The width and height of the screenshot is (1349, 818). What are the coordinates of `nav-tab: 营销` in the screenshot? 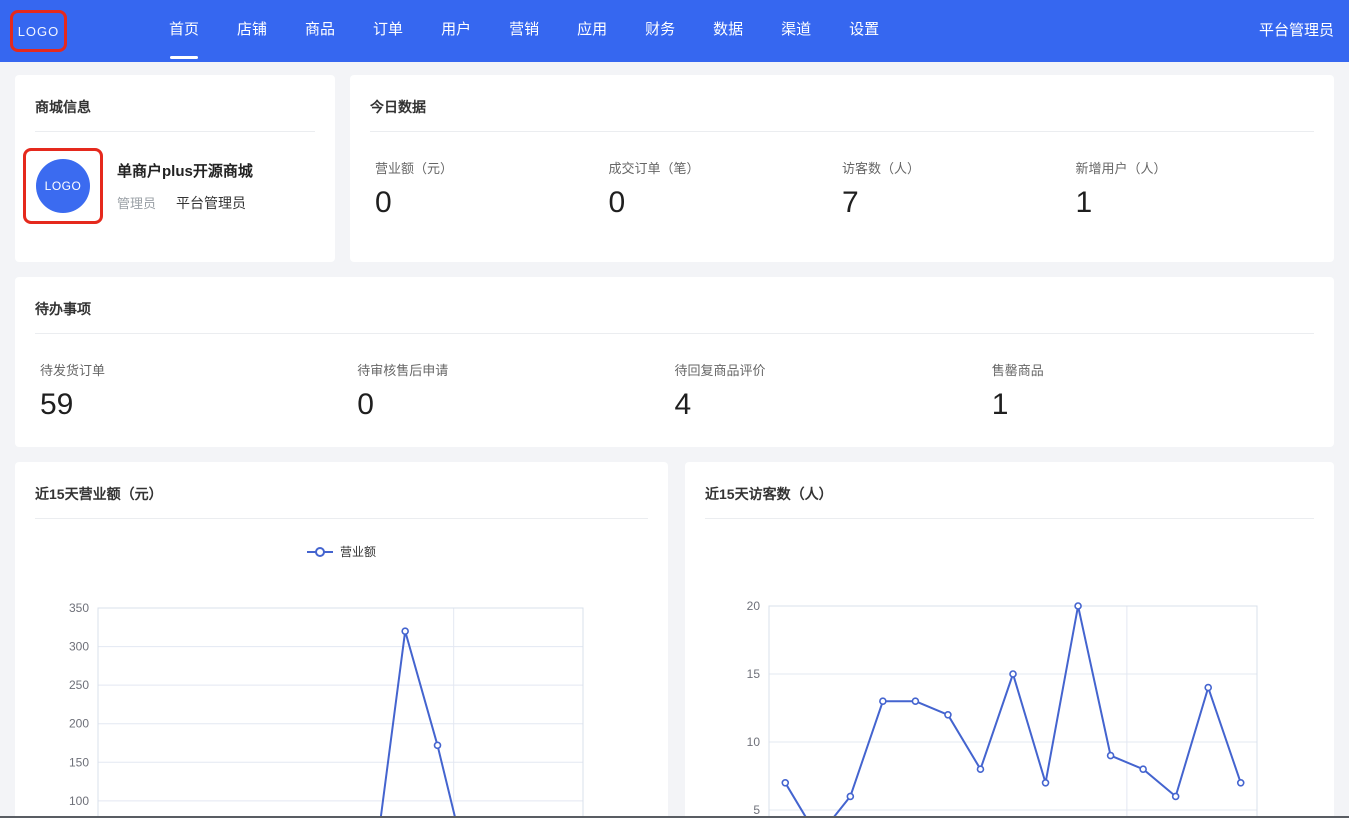 It's located at (524, 31).